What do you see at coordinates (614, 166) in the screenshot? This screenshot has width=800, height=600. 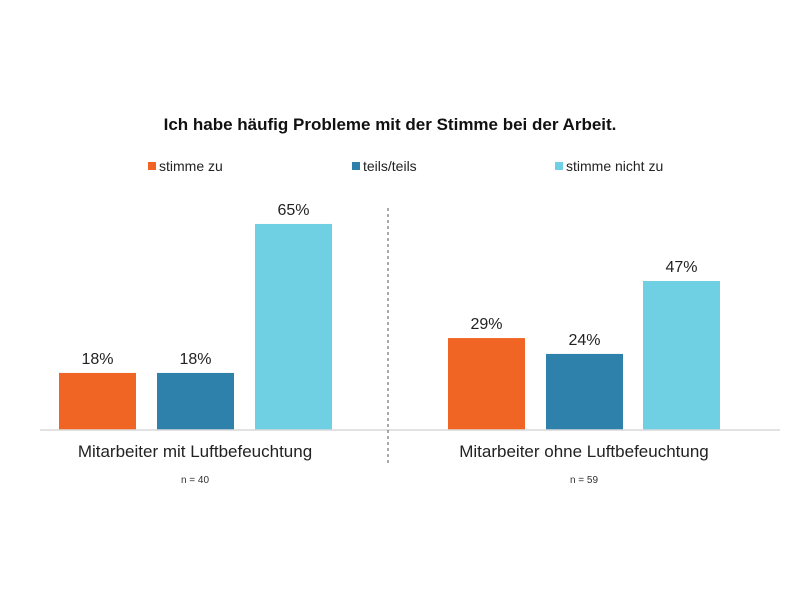 I see `legend-label: stimme nicht zu` at bounding box center [614, 166].